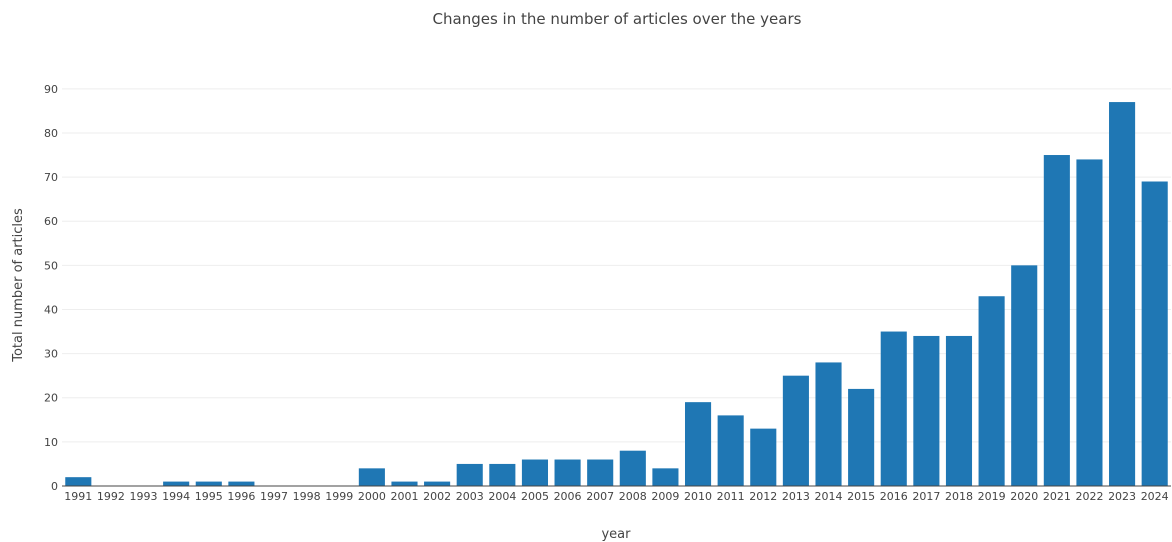  I want to click on bar-1995, so click(208, 483).